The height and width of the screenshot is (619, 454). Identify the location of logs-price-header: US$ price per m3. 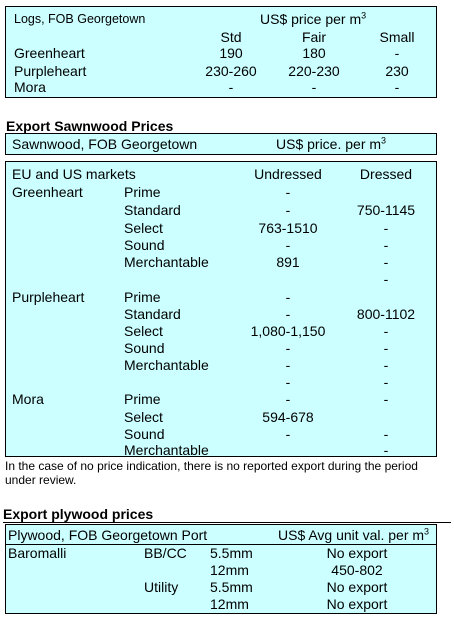
(313, 18).